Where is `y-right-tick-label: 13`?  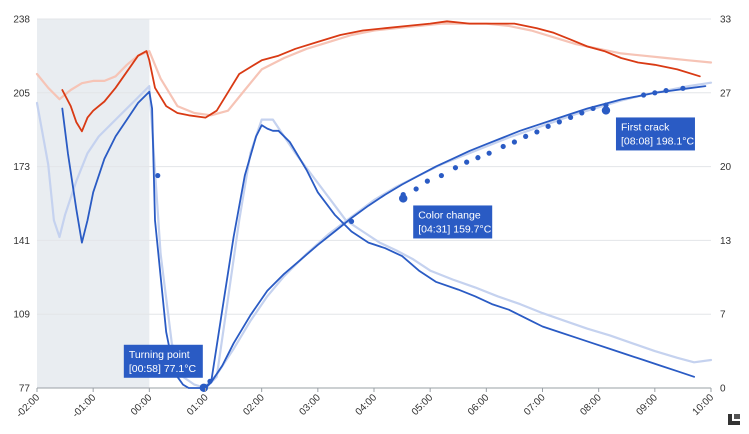
y-right-tick-label: 13 is located at coordinates (726, 241).